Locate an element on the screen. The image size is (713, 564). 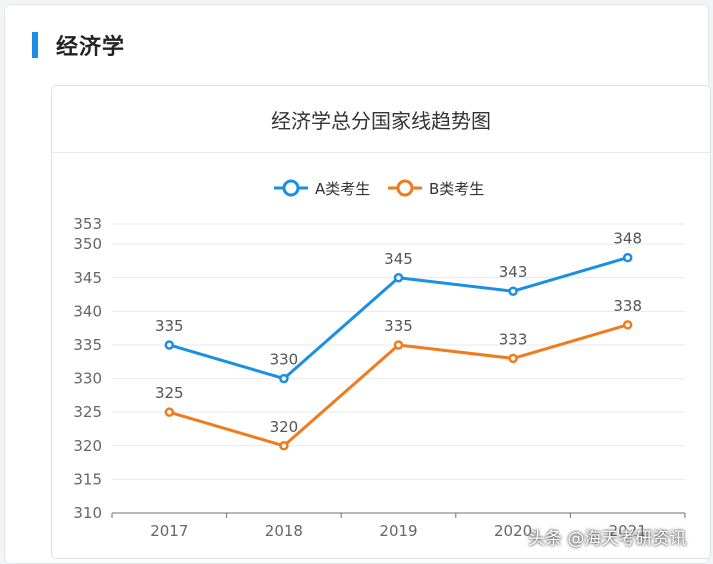
y-tick-label: 310 is located at coordinates (87, 513).